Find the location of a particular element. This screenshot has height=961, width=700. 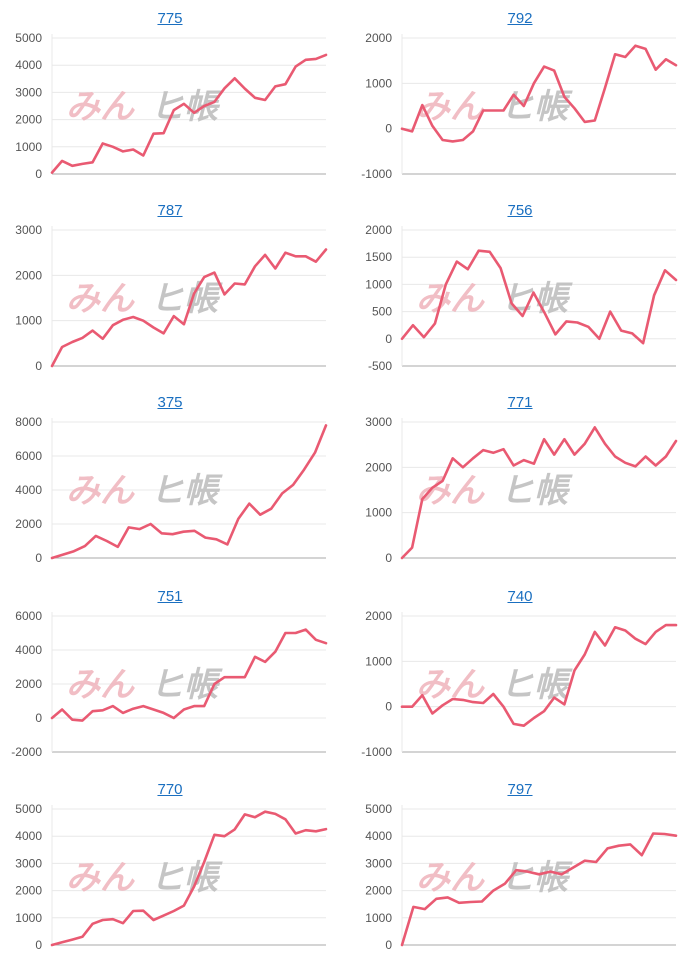

chart-title-link: 770 is located at coordinates (170, 789).